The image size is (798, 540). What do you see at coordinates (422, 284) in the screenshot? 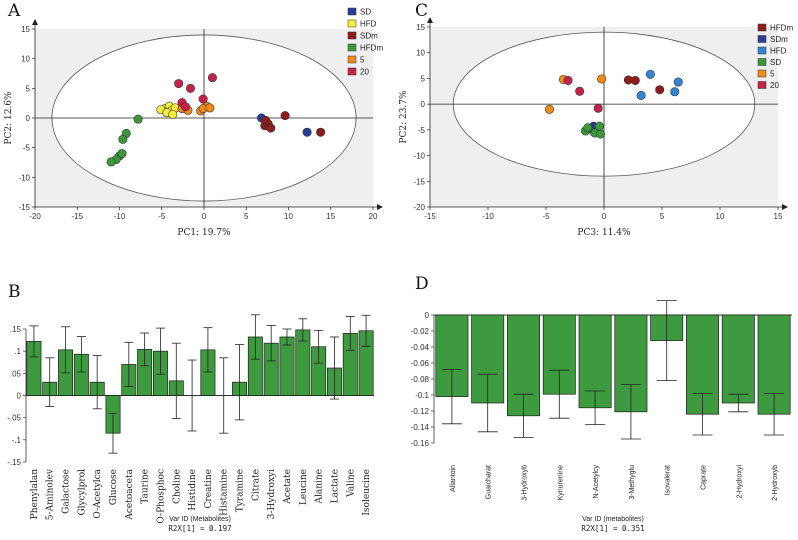
I see `panel-letter-d: D` at bounding box center [422, 284].